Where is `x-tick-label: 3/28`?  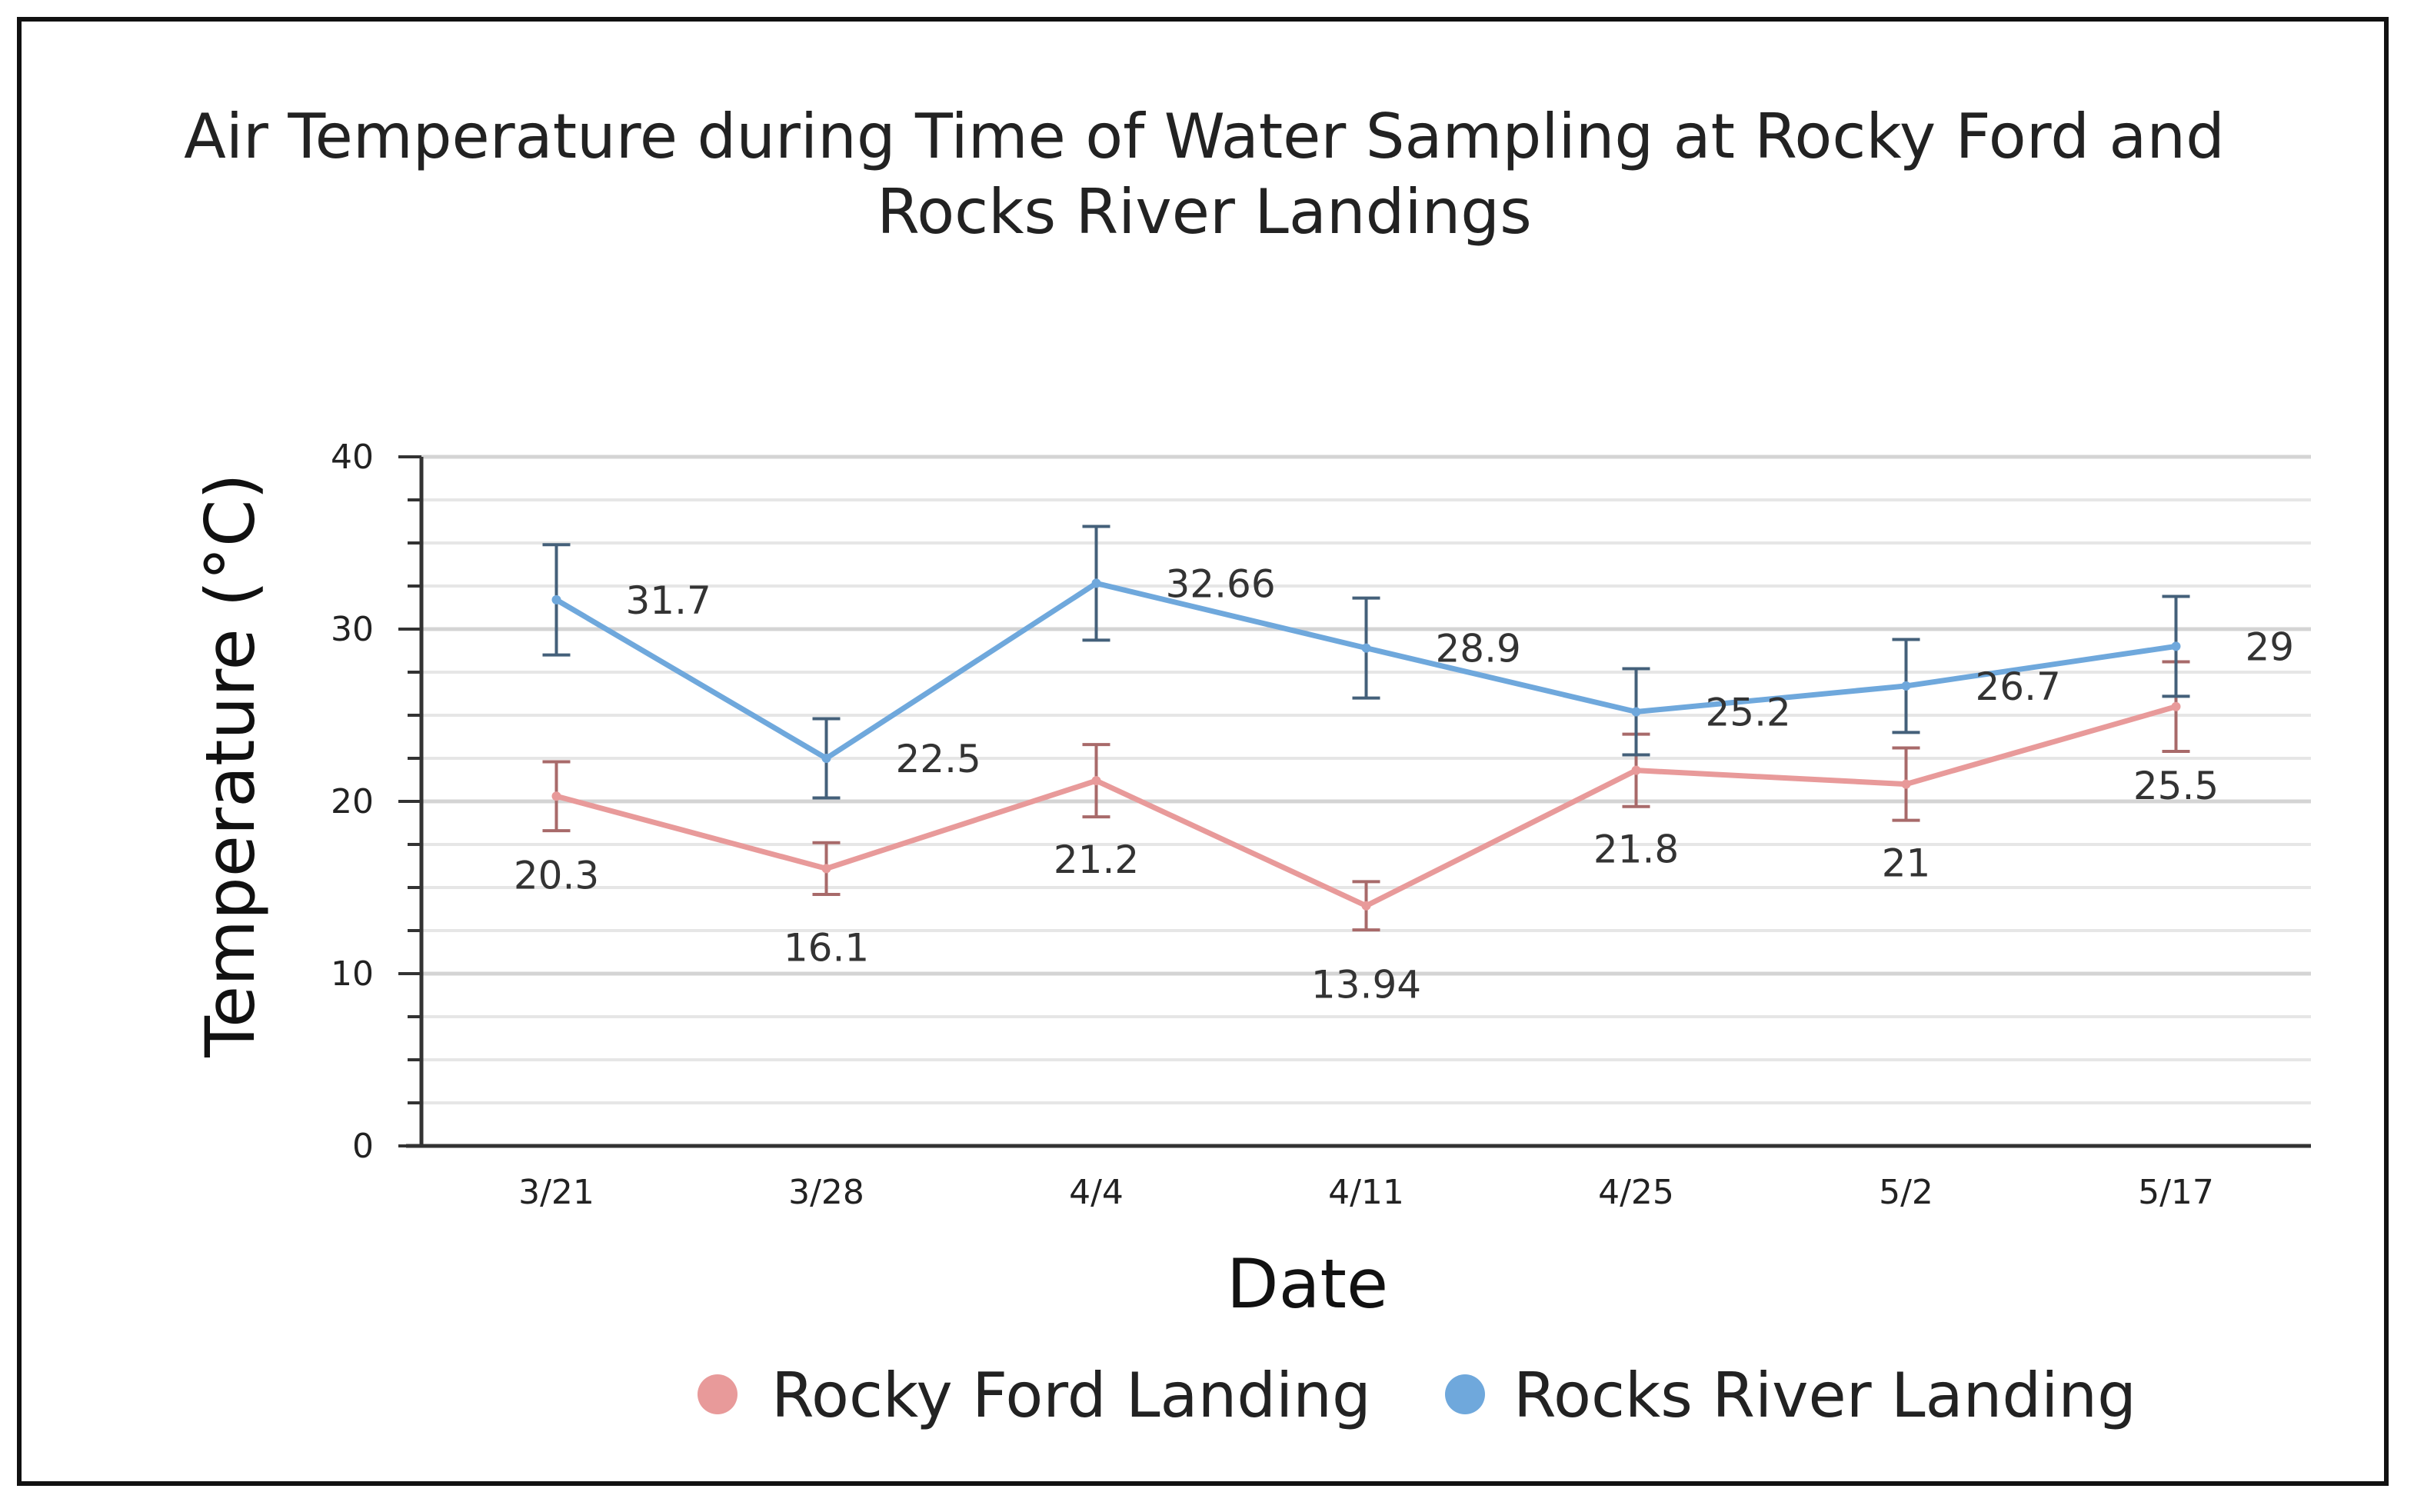
x-tick-label: 3/28 is located at coordinates (826, 1192).